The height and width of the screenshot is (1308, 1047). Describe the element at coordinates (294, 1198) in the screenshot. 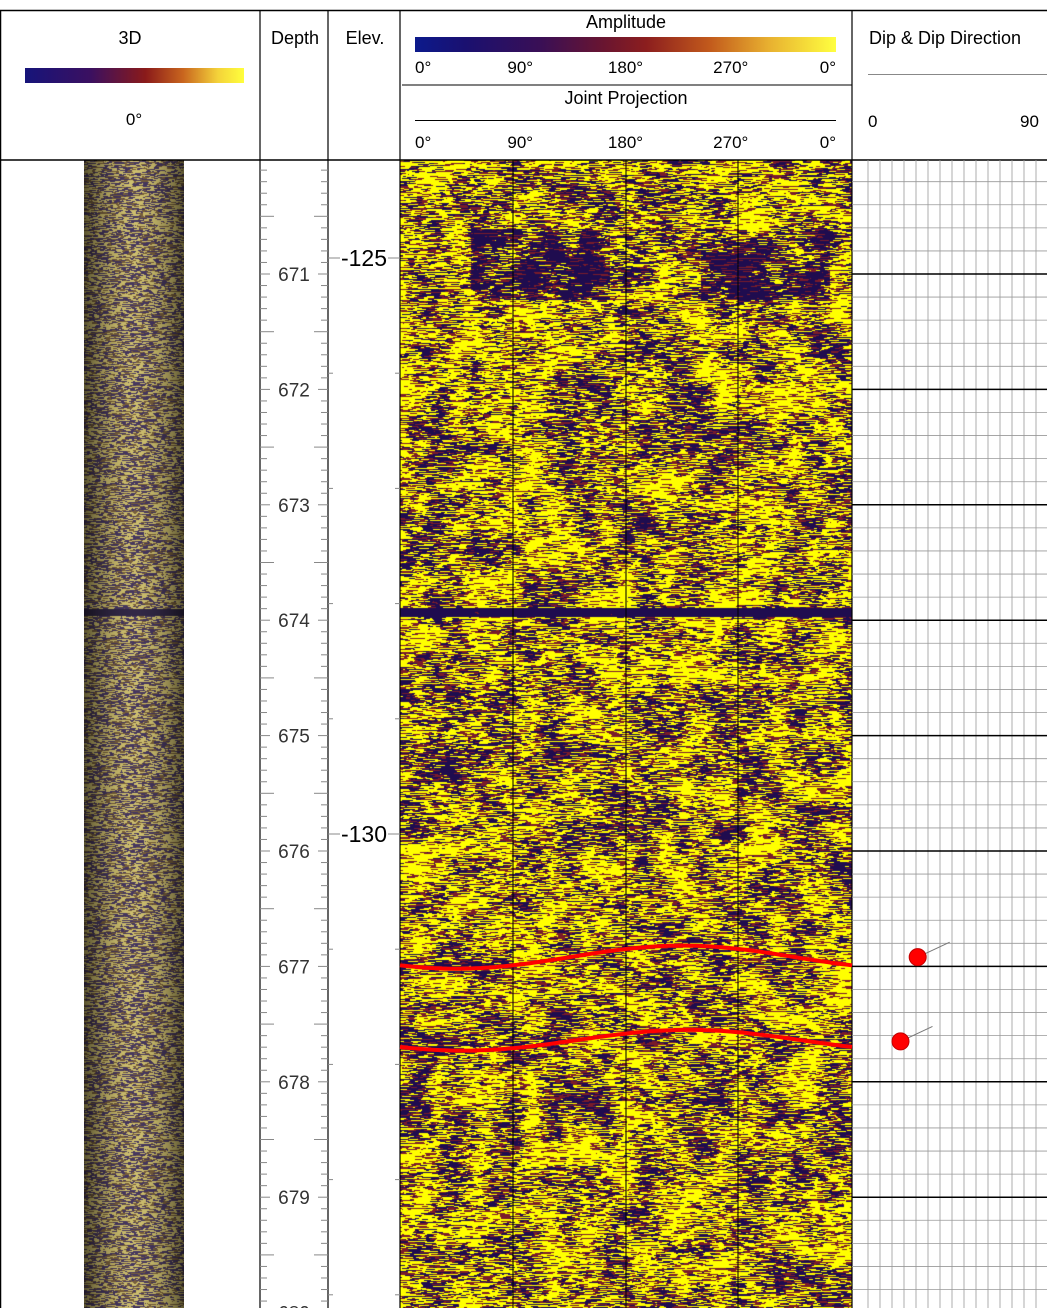

I see `depth-label: 679` at that location.